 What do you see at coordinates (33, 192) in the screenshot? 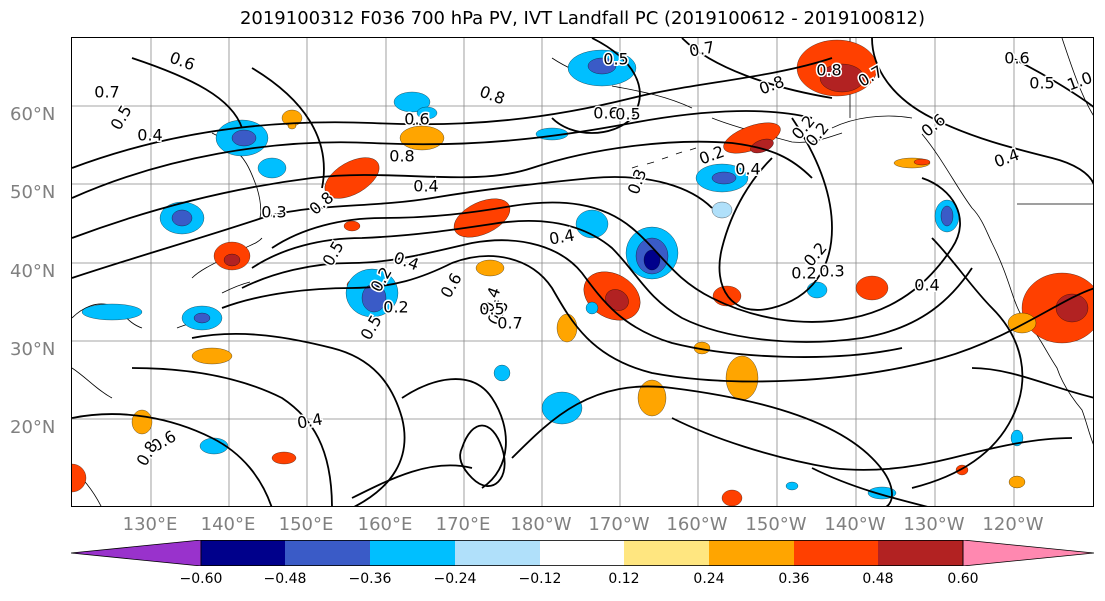
I see `lat-label: 50°N` at bounding box center [33, 192].